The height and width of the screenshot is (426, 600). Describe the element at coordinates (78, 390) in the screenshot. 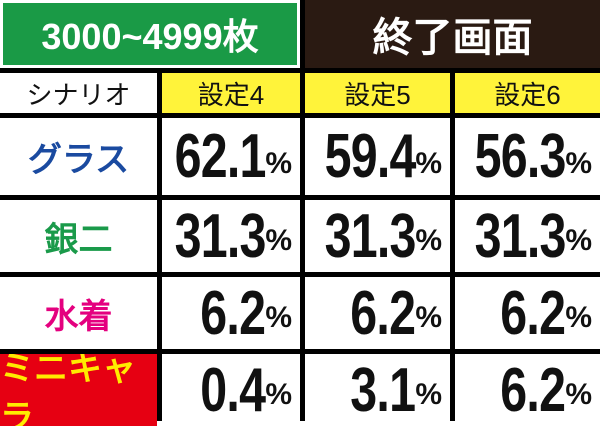

I see `row-label: ミニキャラ` at that location.